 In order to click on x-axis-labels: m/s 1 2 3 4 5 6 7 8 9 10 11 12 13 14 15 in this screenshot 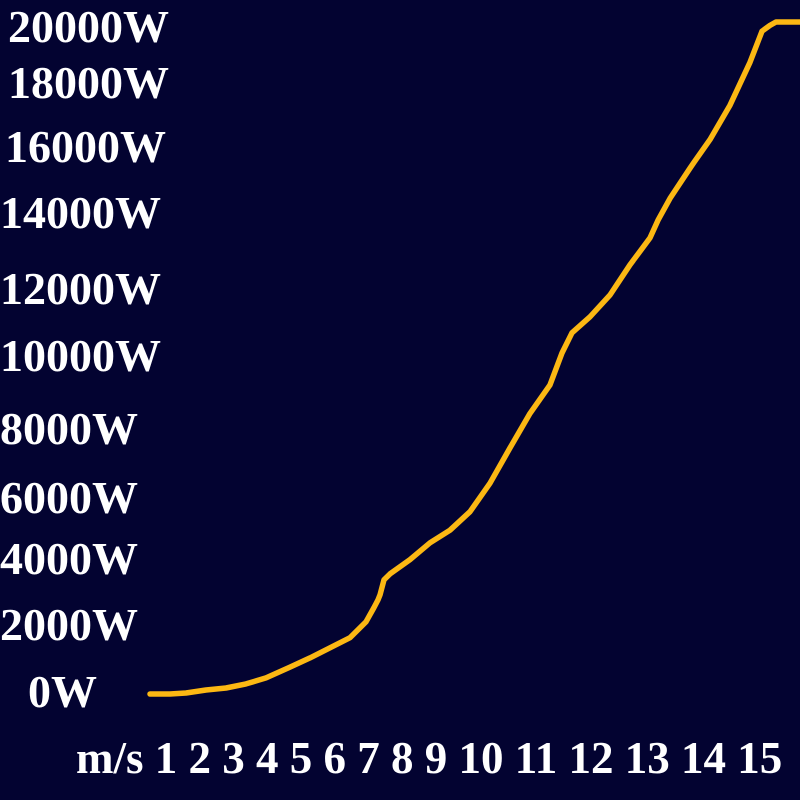, I will do `click(429, 758)`.